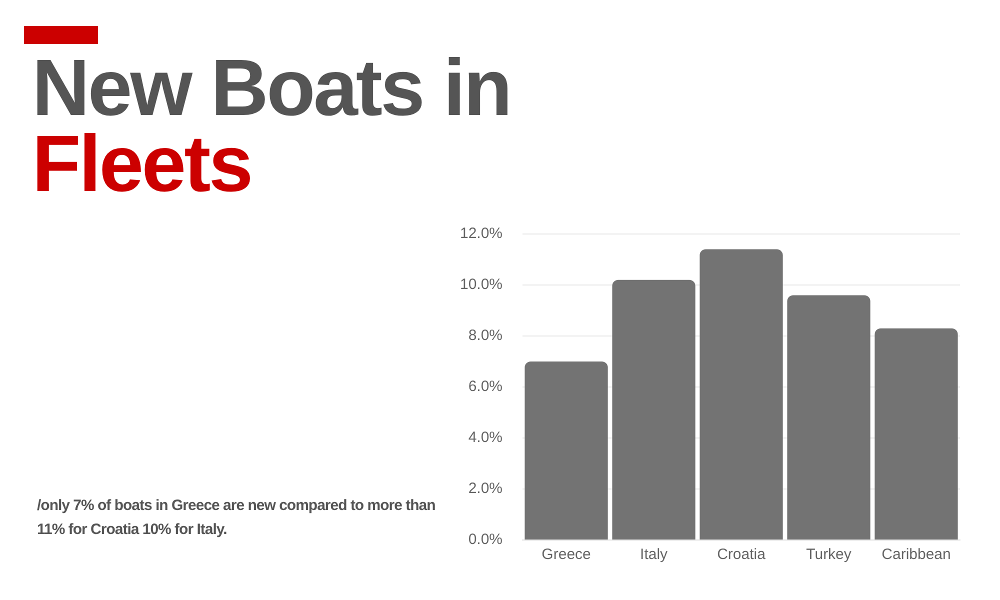 This screenshot has width=1000, height=600. I want to click on x-tick-label: Greece, so click(566, 555).